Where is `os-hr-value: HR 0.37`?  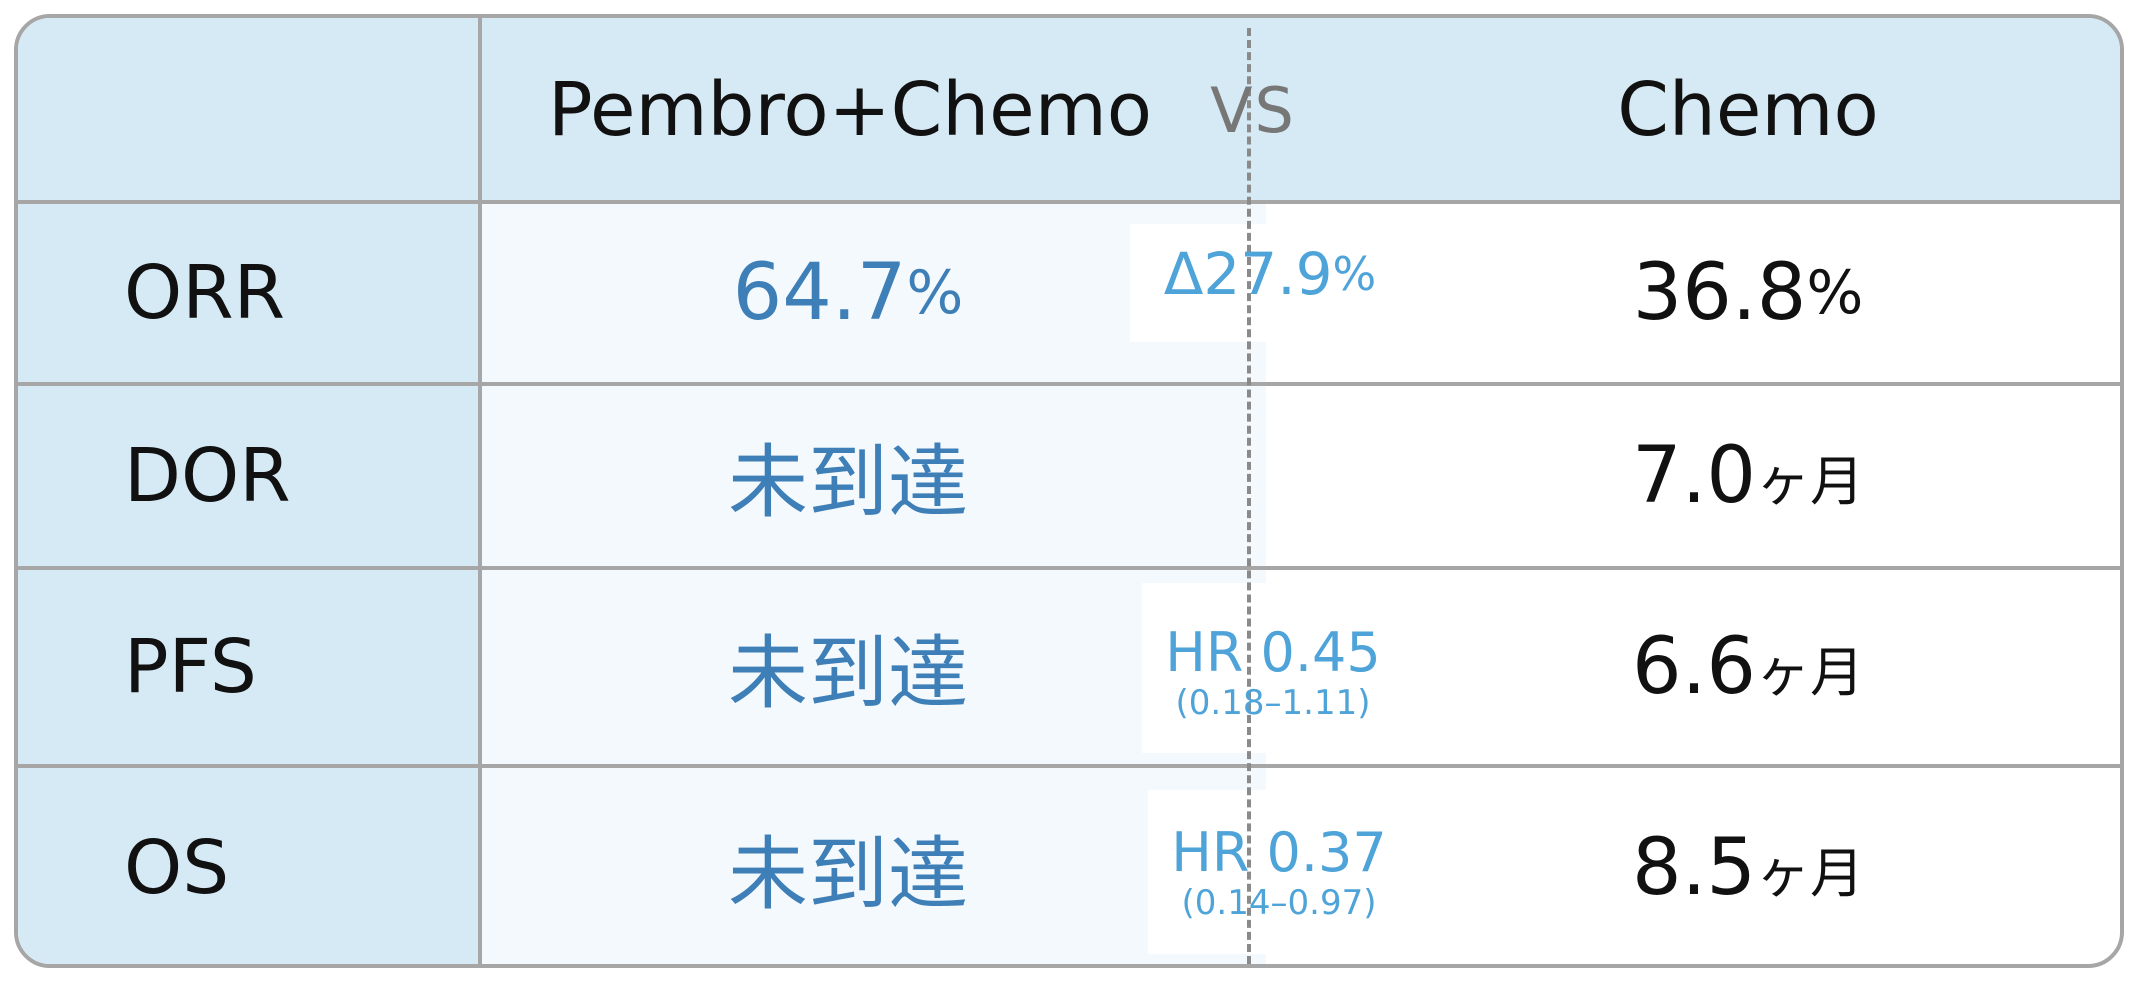
os-hr-value: HR 0.37 is located at coordinates (1279, 852).